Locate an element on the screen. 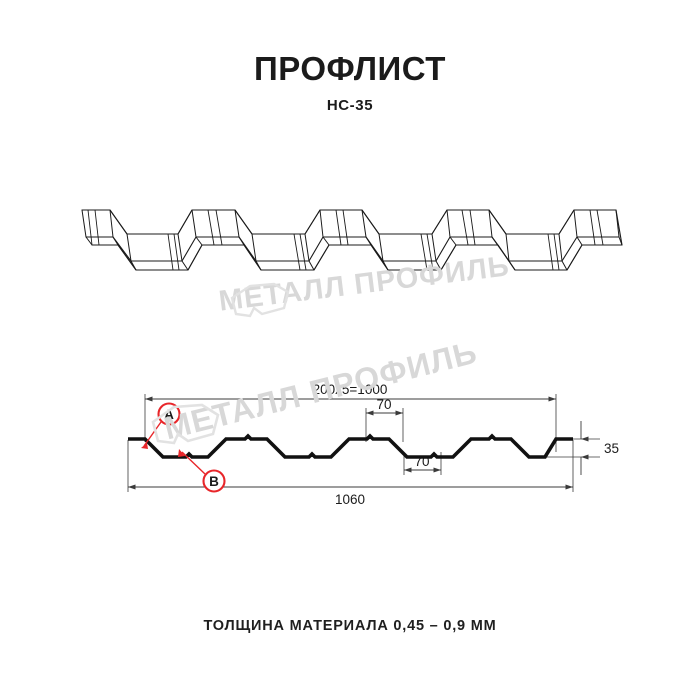 Image resolution: width=700 pixels, height=700 pixels. callout-b-group: B is located at coordinates (202, 471).